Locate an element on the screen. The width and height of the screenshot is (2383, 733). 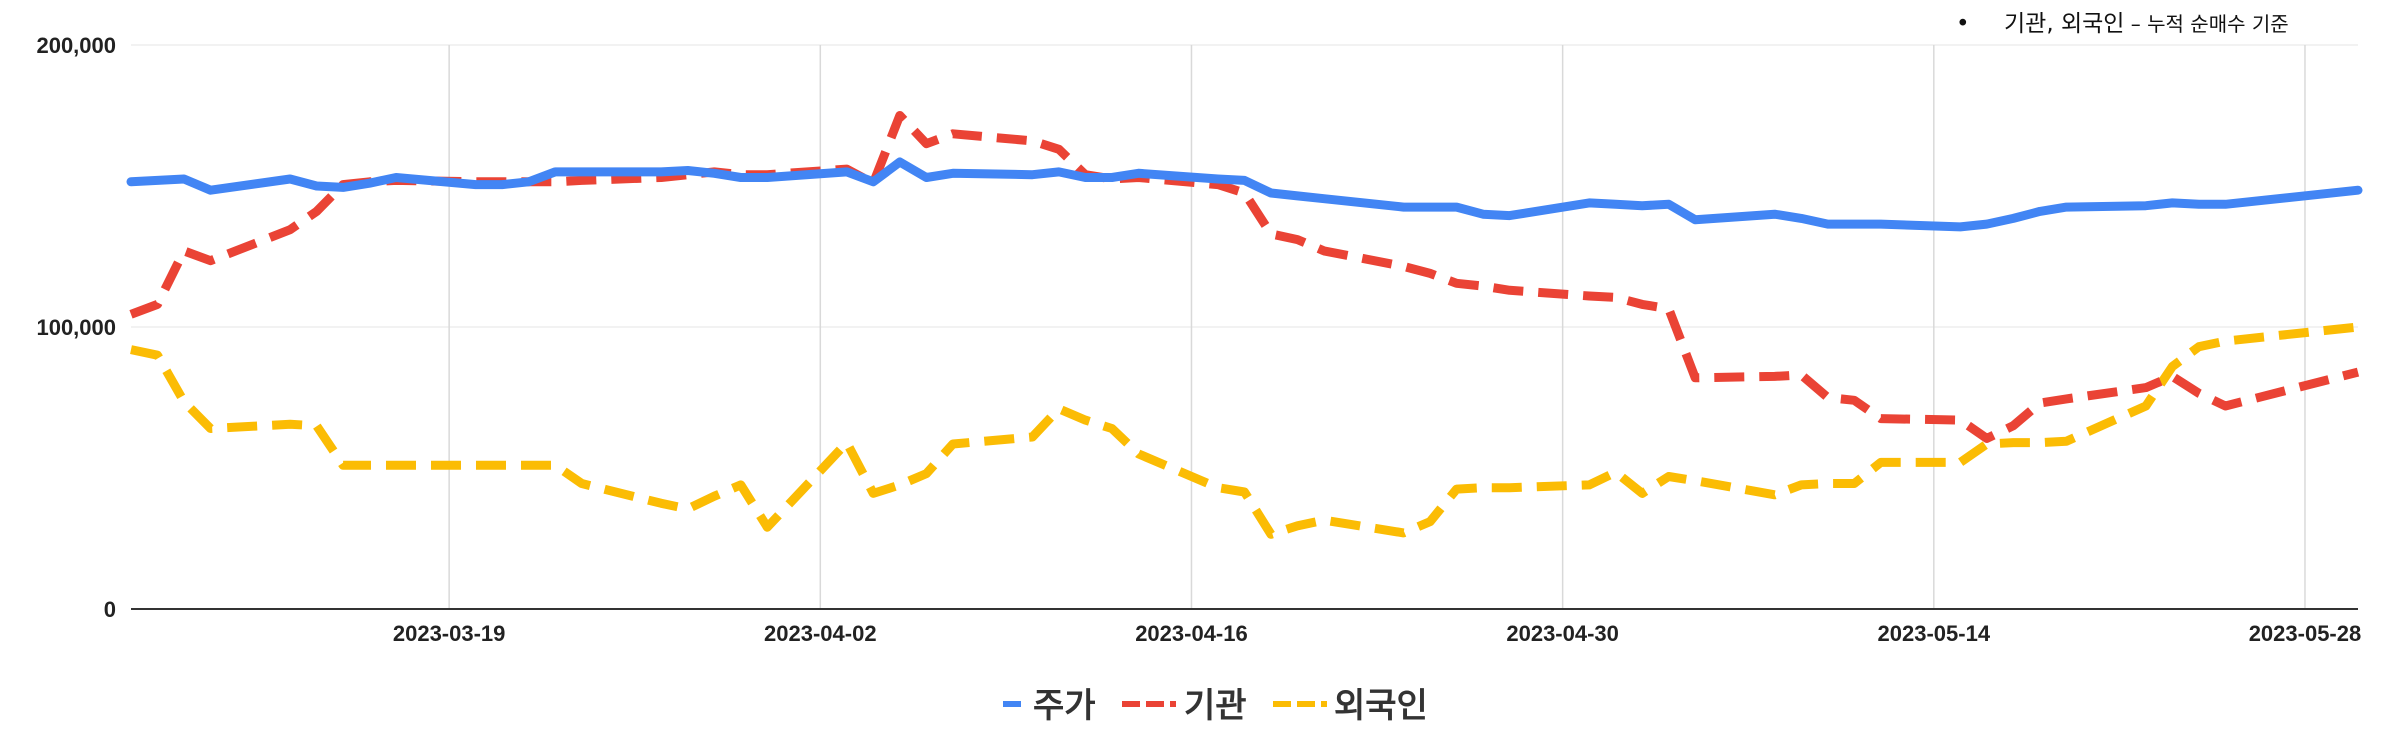
y-tick-label: 200,000 is located at coordinates (76, 45).